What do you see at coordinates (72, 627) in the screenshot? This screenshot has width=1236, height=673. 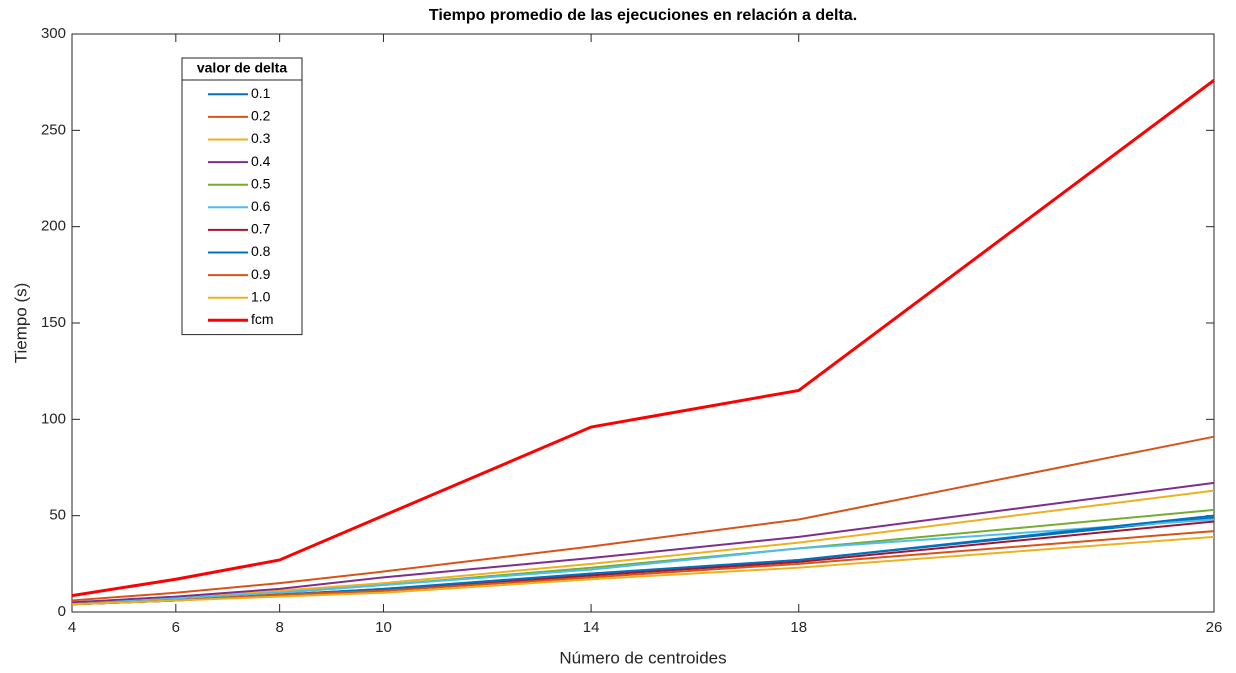 I see `x-tick-label: 4` at bounding box center [72, 627].